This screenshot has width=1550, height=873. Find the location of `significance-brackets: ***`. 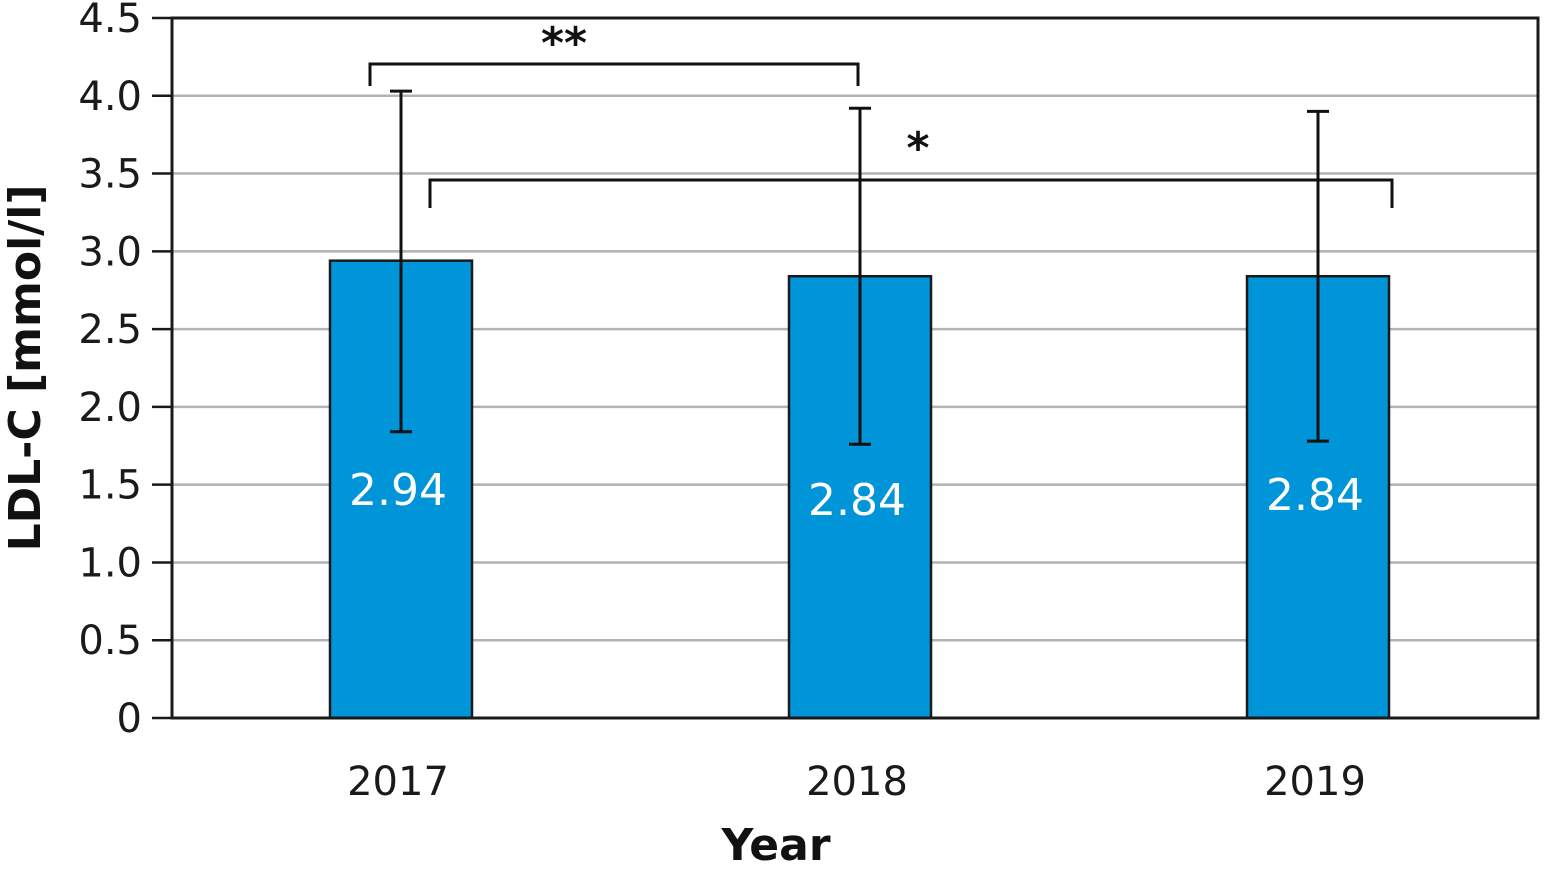

significance-brackets: *** is located at coordinates (881, 113).